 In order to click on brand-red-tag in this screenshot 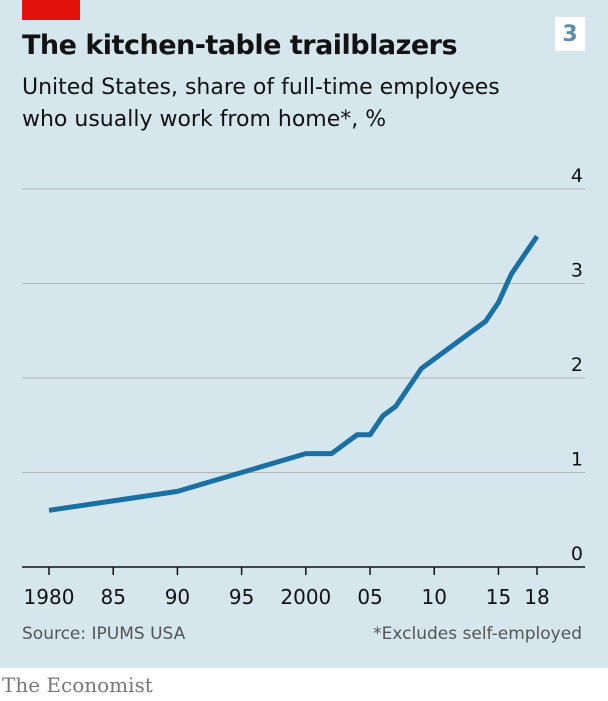, I will do `click(51, 10)`.